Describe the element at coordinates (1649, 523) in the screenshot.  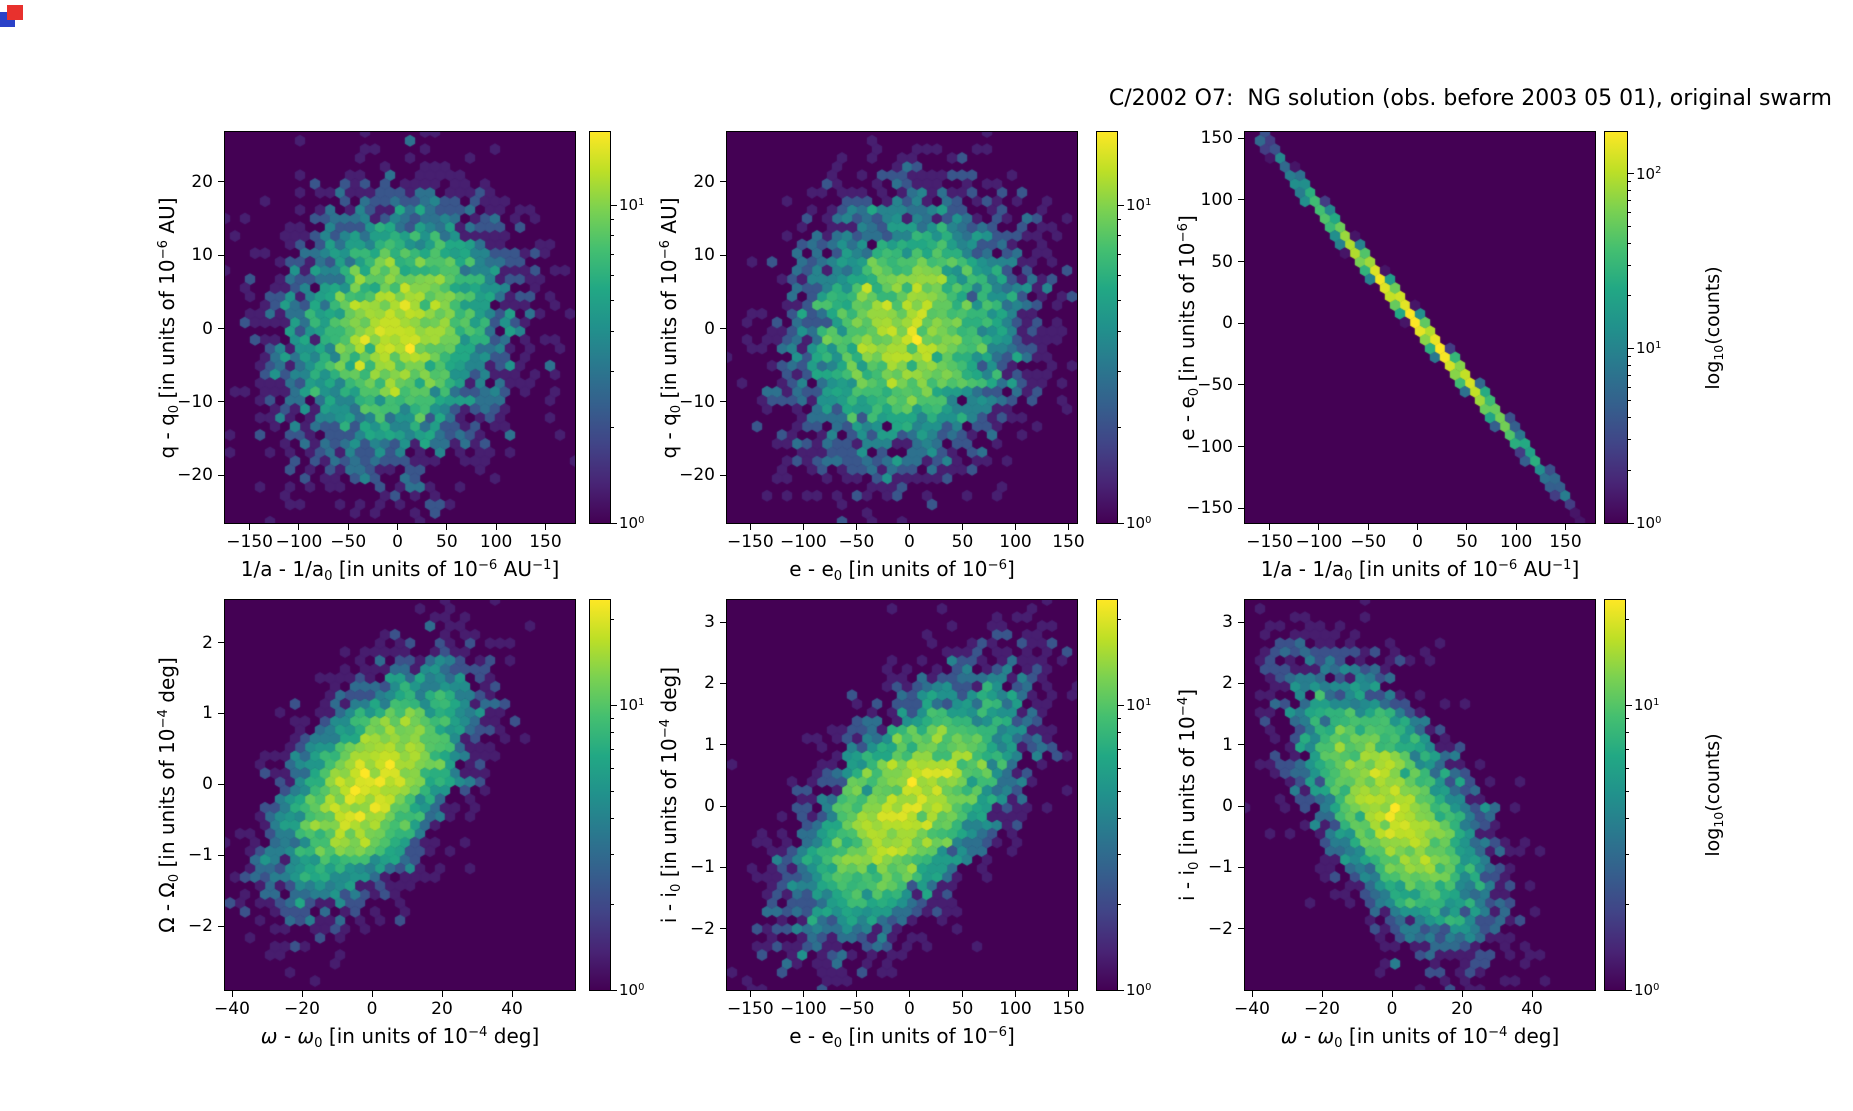
I see `colorbar-tick-label-e-vs-inva: 10⁰` at that location.